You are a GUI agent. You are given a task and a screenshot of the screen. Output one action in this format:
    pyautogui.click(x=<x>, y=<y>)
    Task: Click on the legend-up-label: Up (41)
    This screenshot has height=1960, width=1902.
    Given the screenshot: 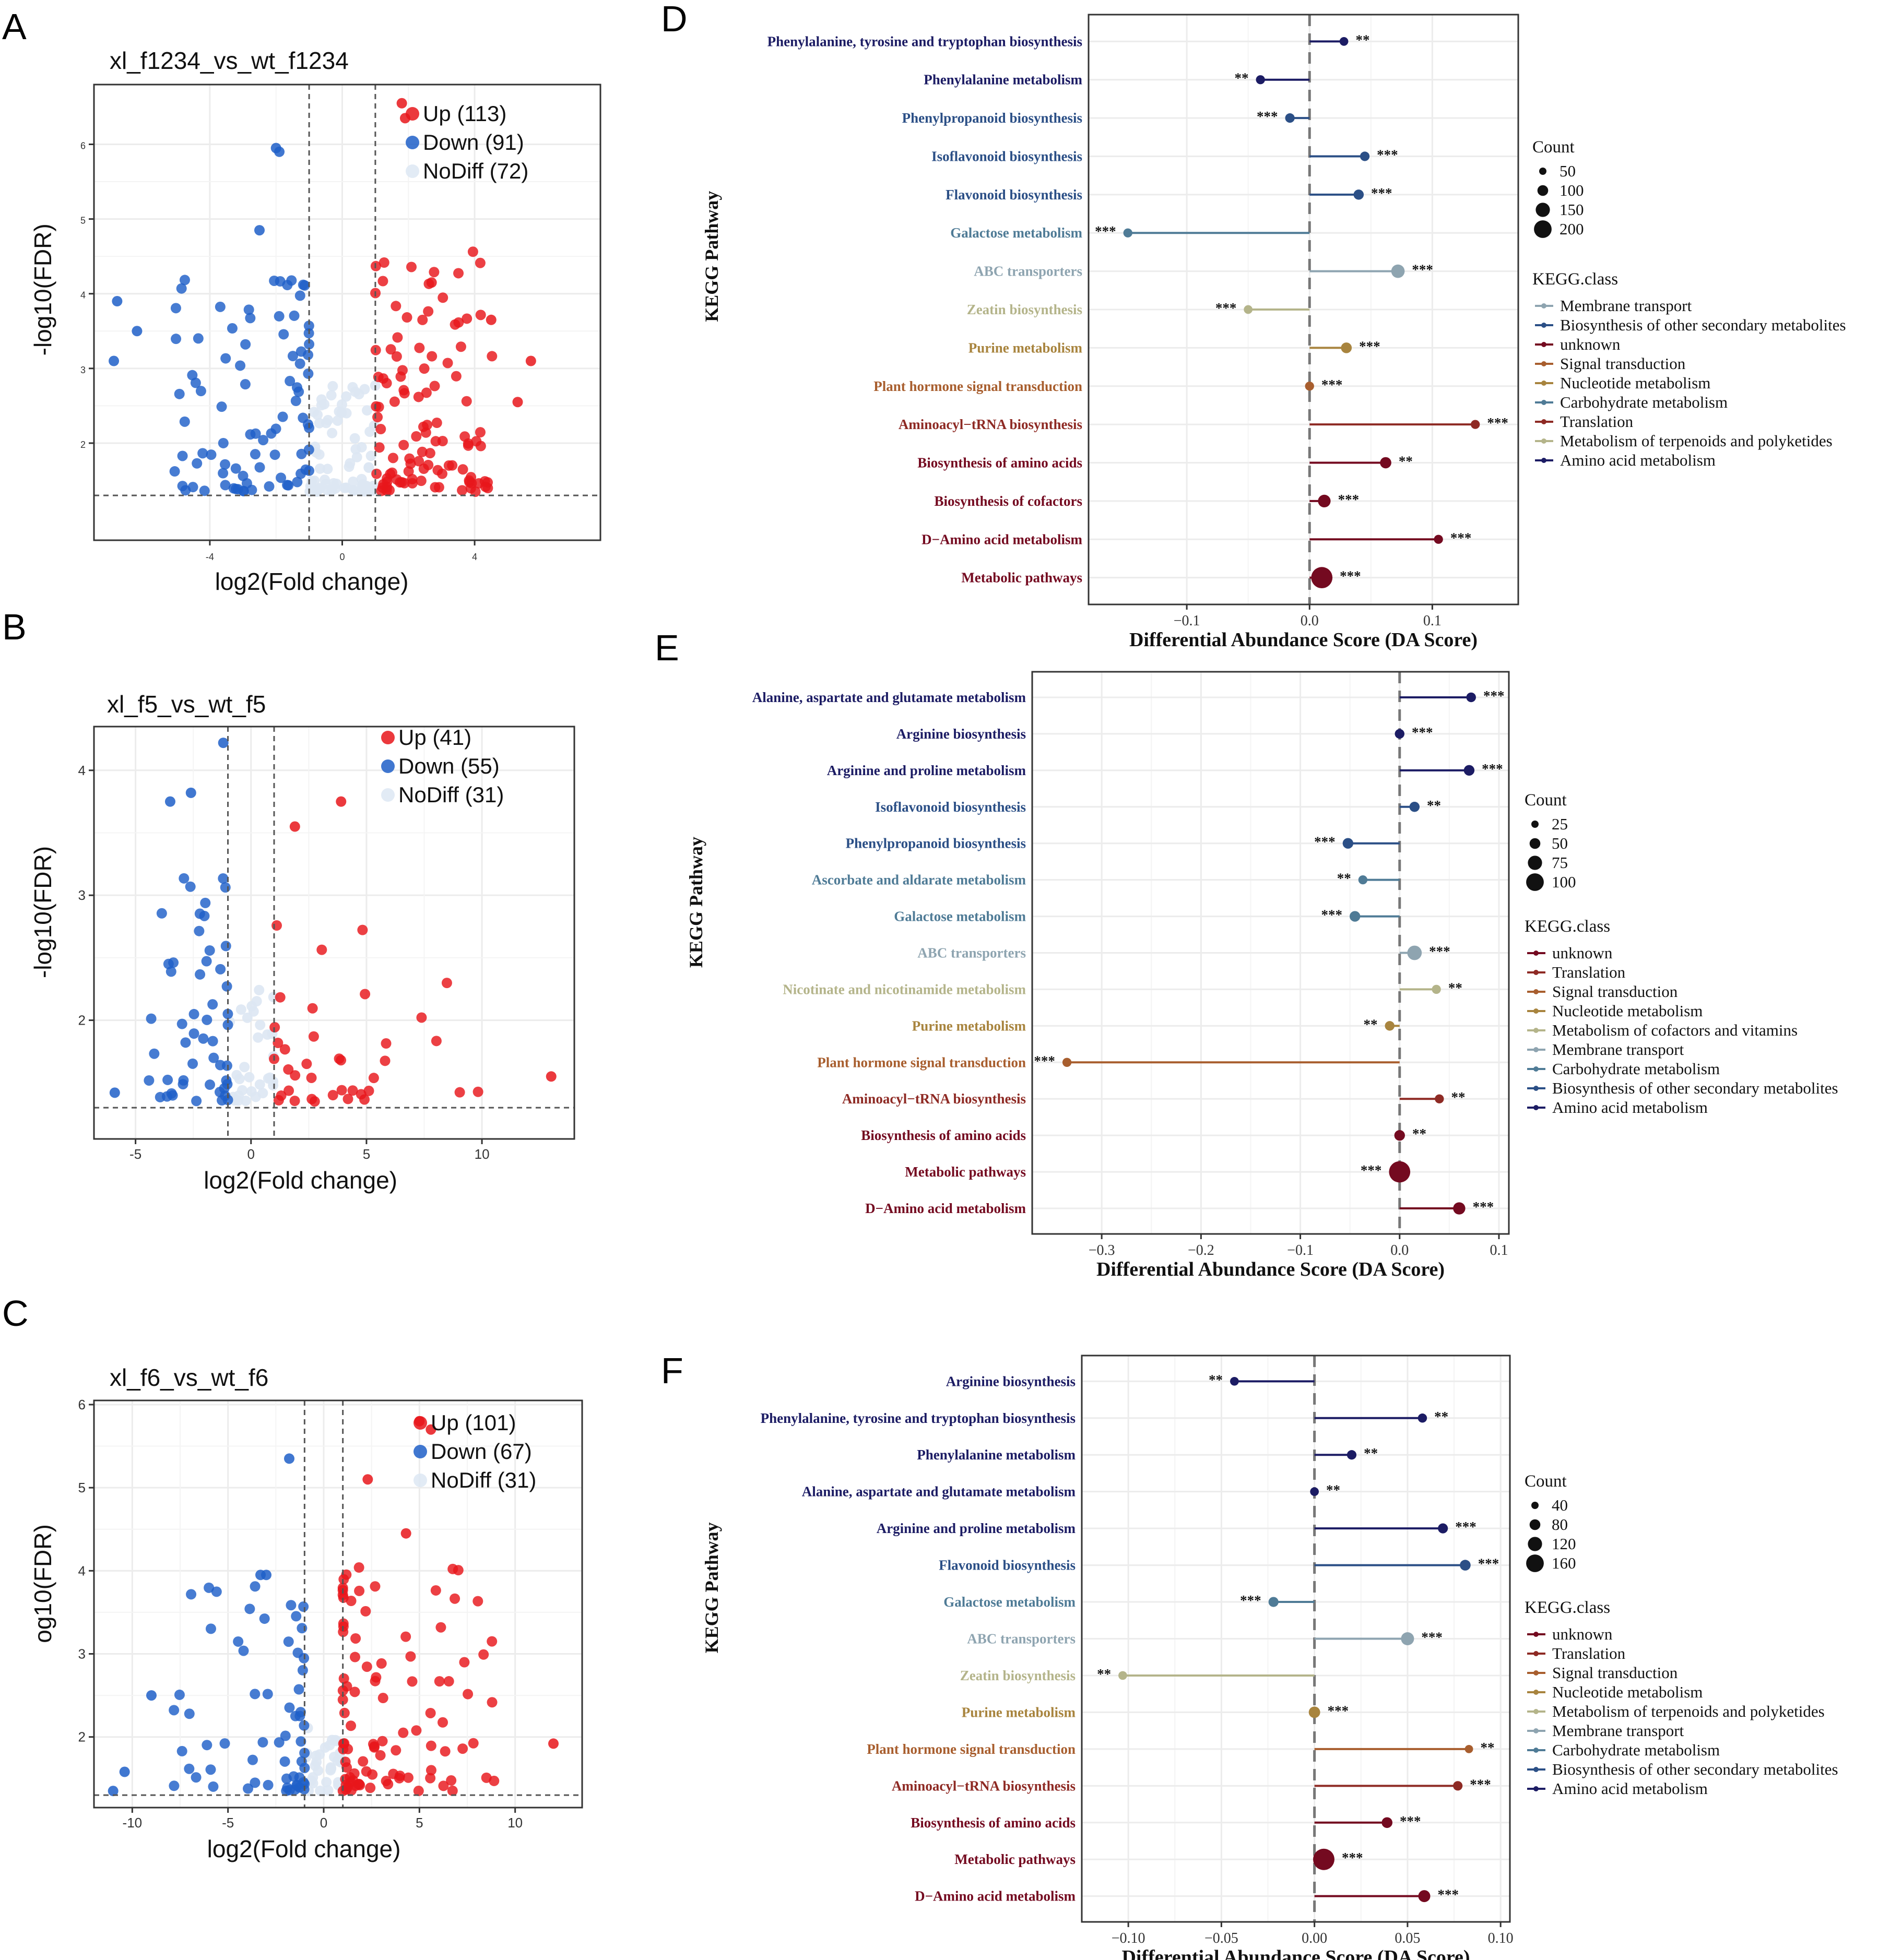 What is the action you would take?
    pyautogui.click(x=434, y=737)
    